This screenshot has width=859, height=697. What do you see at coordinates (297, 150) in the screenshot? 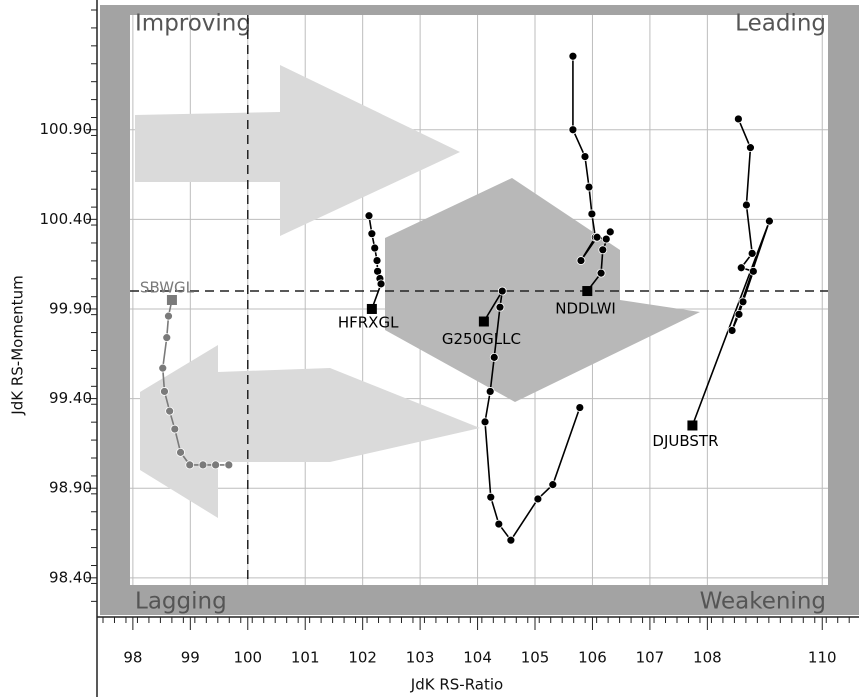
I see `arrow-improving` at bounding box center [297, 150].